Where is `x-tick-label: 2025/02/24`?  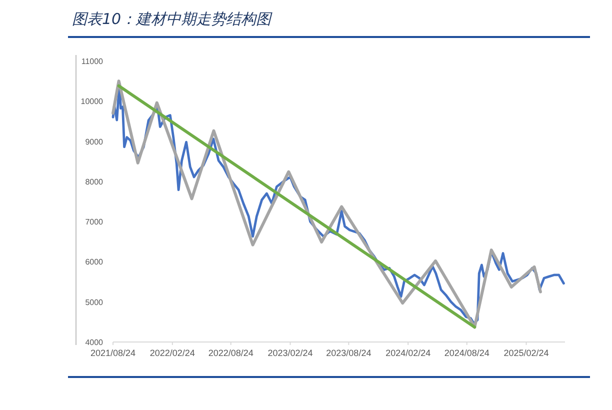
x-tick-label: 2025/02/24 is located at coordinates (526, 353).